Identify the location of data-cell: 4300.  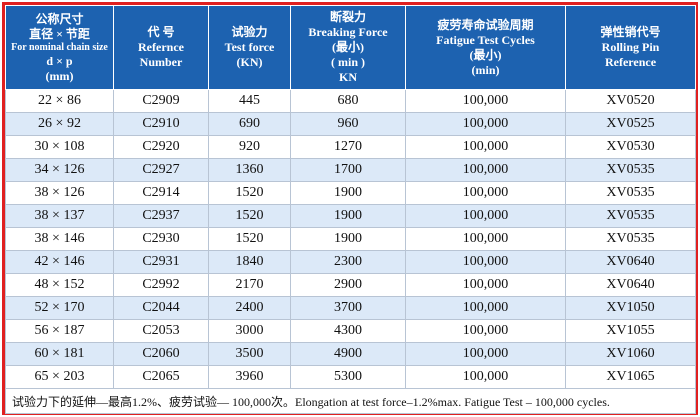
(348, 331).